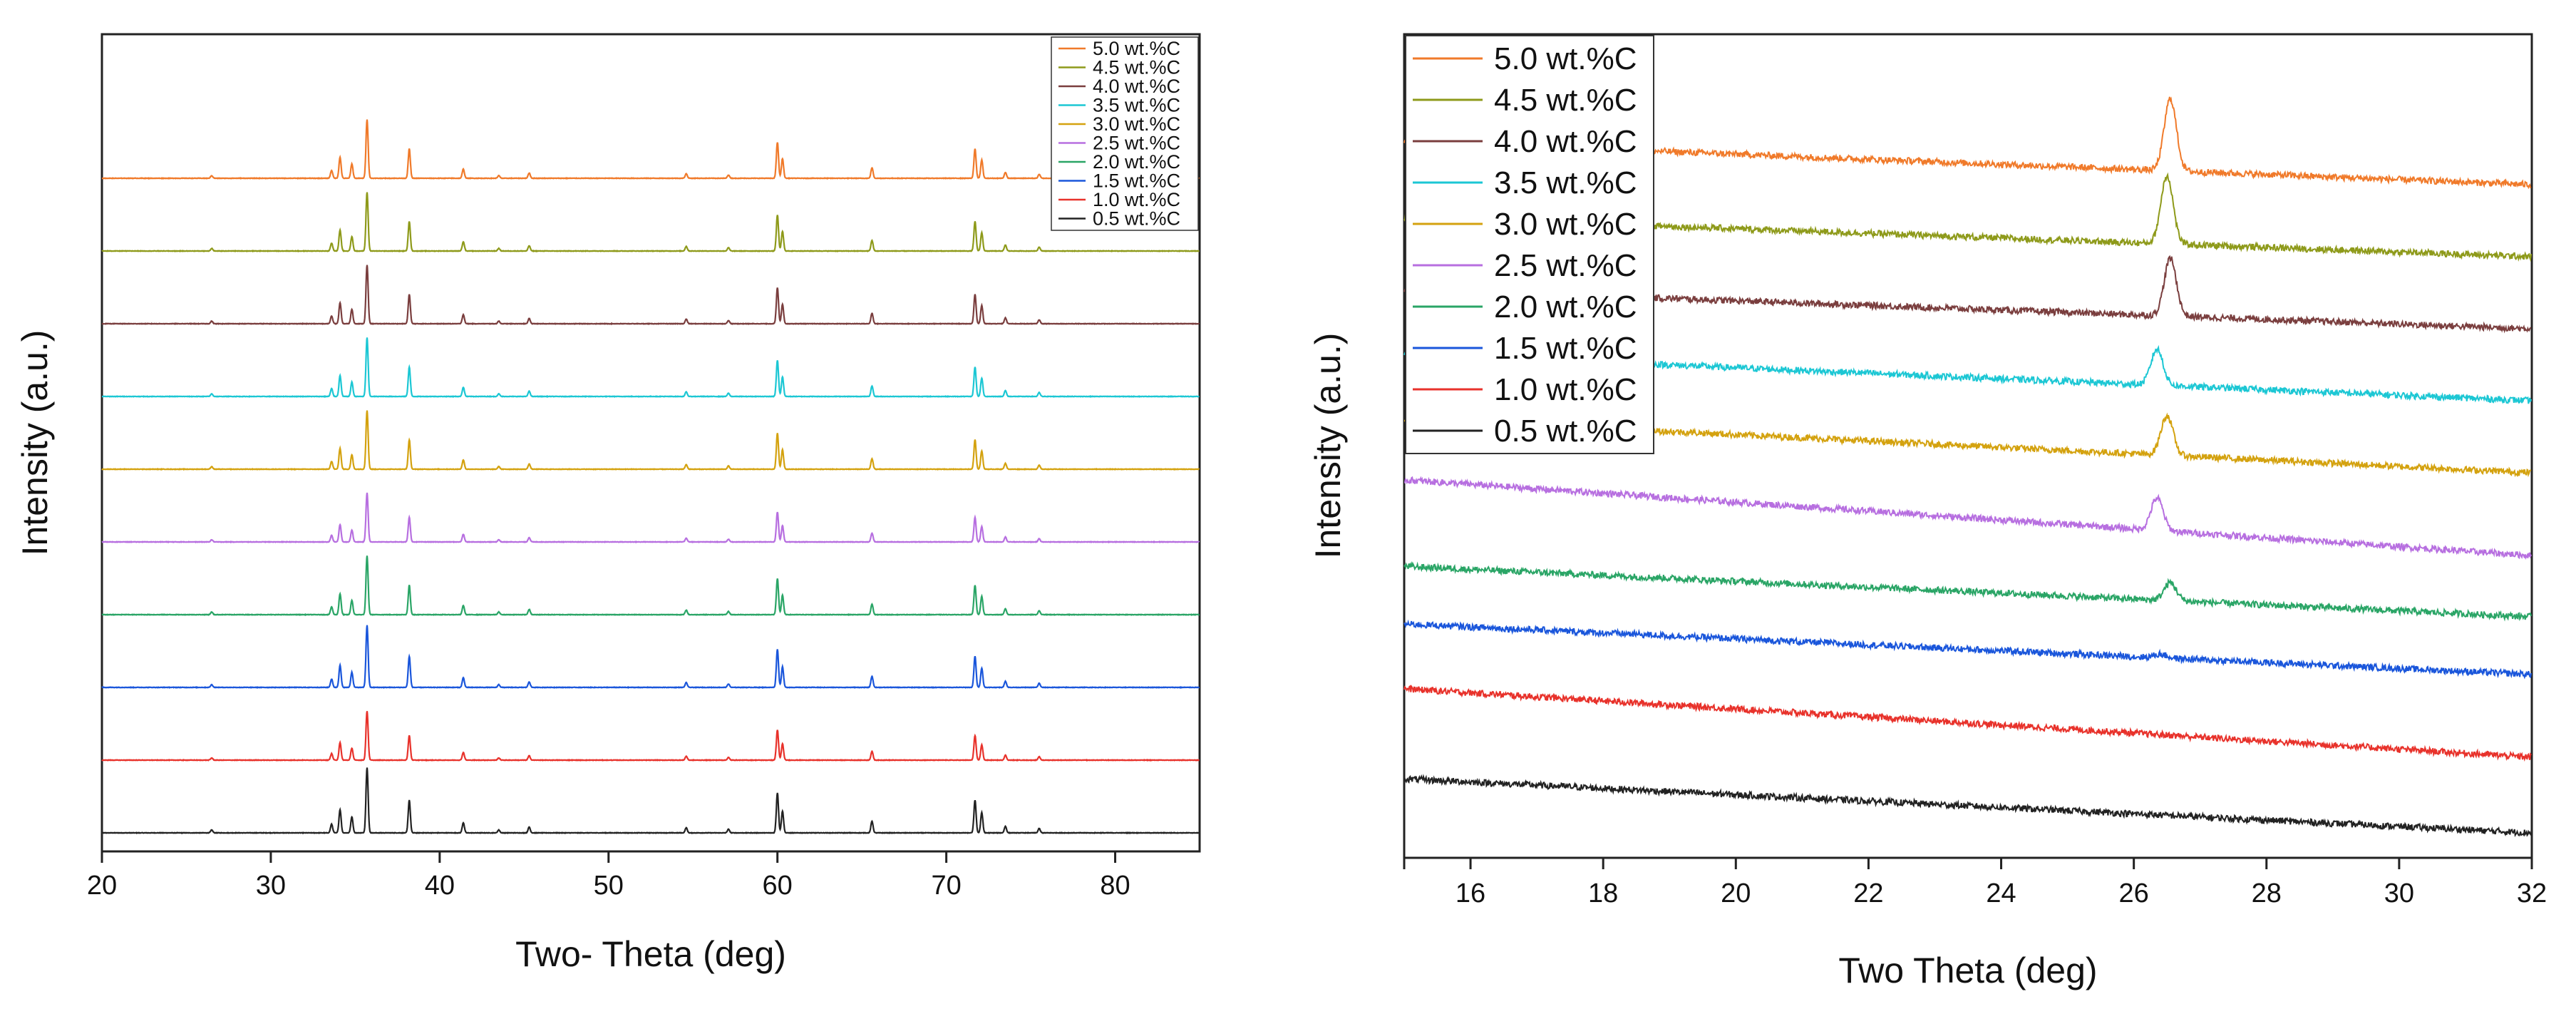  I want to click on right-legend-label-8: 1.0 wt.%C, so click(1565, 389).